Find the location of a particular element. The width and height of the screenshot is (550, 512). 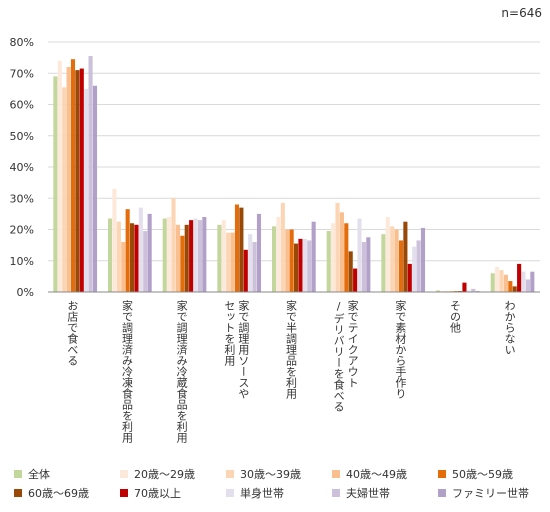

legend-item: 30歳～39歳 is located at coordinates (263, 474).